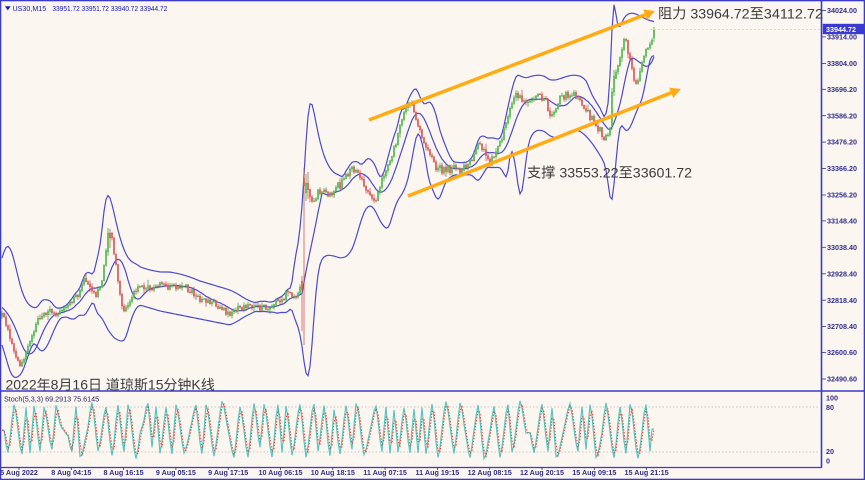 The image size is (865, 480). What do you see at coordinates (30, 9) in the screenshot?
I see `svg-text: US30,M15` at bounding box center [30, 9].